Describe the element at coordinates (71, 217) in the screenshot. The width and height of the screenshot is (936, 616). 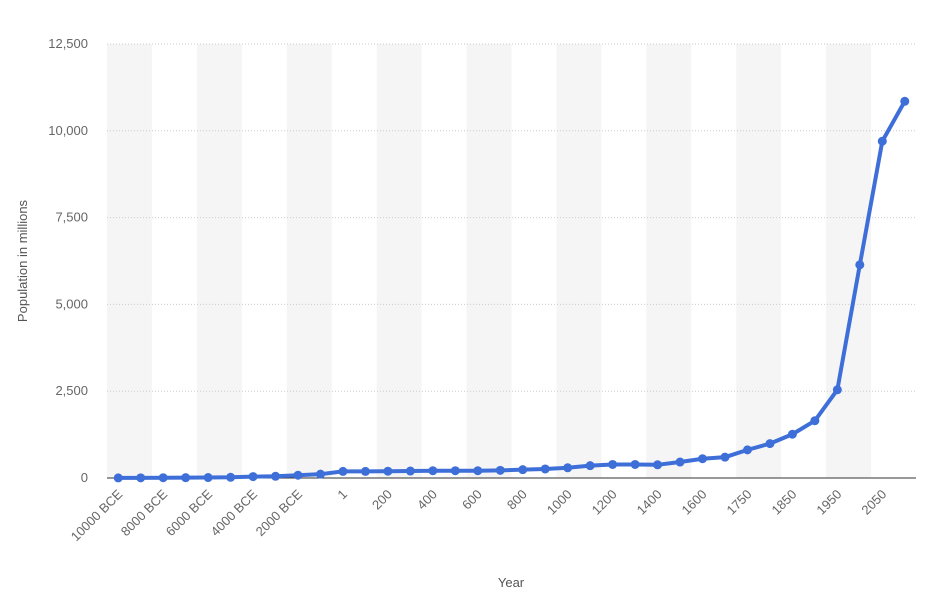
I see `y-tick-label: 7,500` at that location.